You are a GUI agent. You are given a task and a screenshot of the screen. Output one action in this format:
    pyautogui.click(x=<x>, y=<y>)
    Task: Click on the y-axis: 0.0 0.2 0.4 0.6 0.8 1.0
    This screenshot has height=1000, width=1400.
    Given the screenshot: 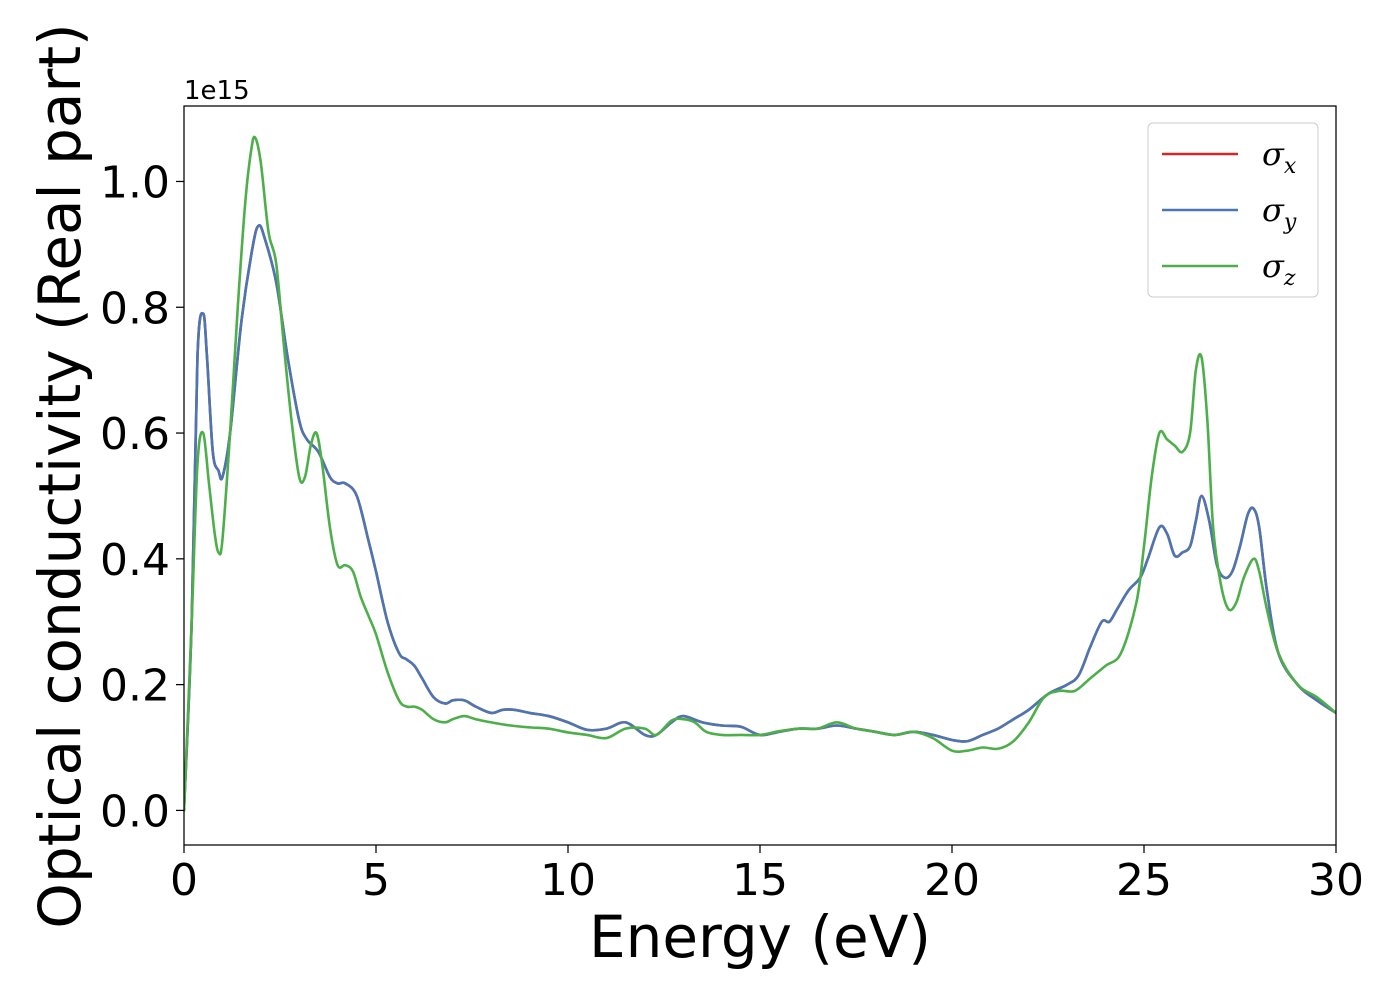 What is the action you would take?
    pyautogui.click(x=142, y=497)
    